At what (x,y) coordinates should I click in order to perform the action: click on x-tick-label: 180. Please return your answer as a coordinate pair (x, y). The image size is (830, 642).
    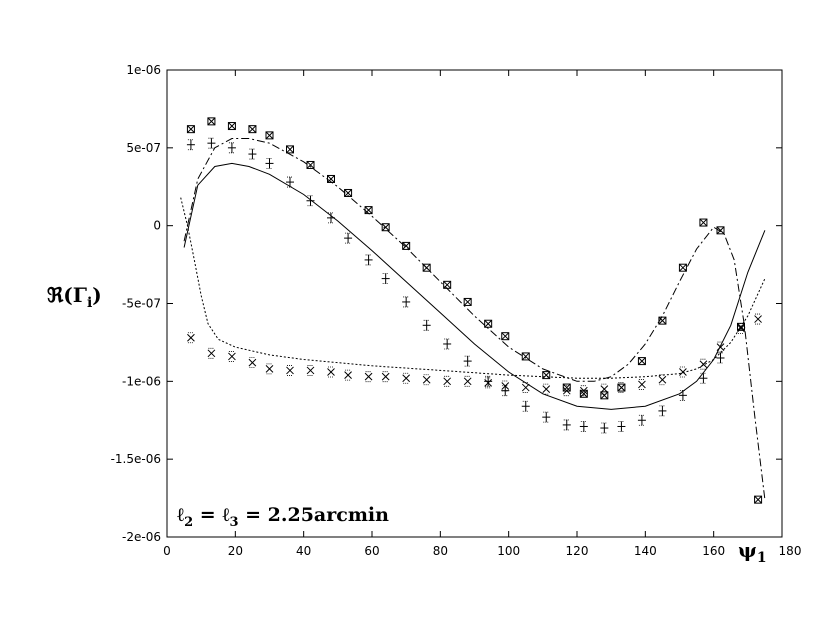
    Looking at the image, I should click on (790, 551).